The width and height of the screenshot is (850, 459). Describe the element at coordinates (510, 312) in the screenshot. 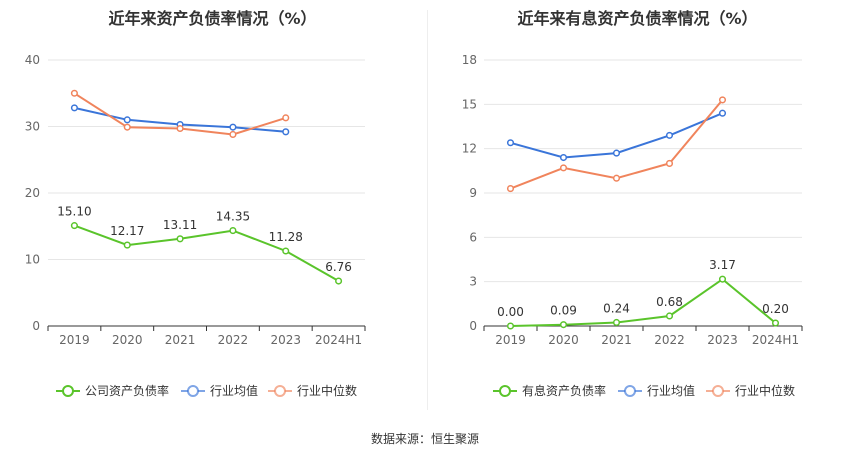

I see `data-label: 0.00` at that location.